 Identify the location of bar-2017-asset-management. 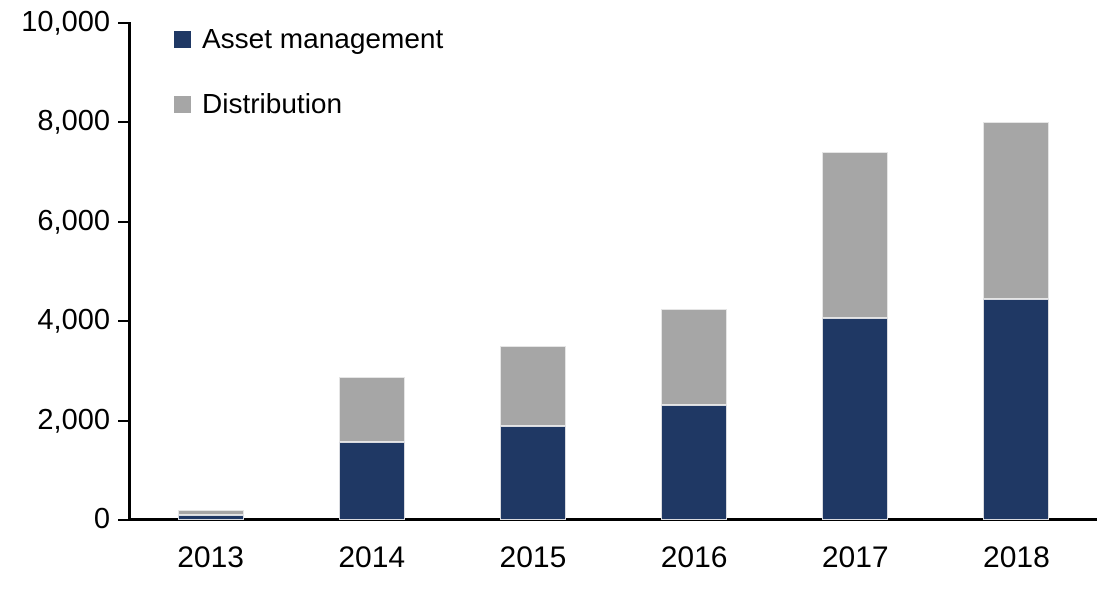
(855, 419).